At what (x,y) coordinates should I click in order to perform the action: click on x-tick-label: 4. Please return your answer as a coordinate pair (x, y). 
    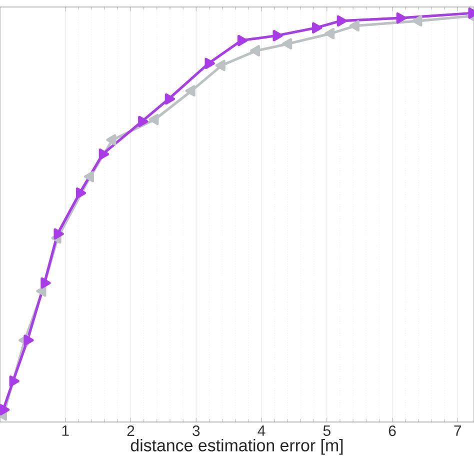
    Looking at the image, I should click on (262, 431).